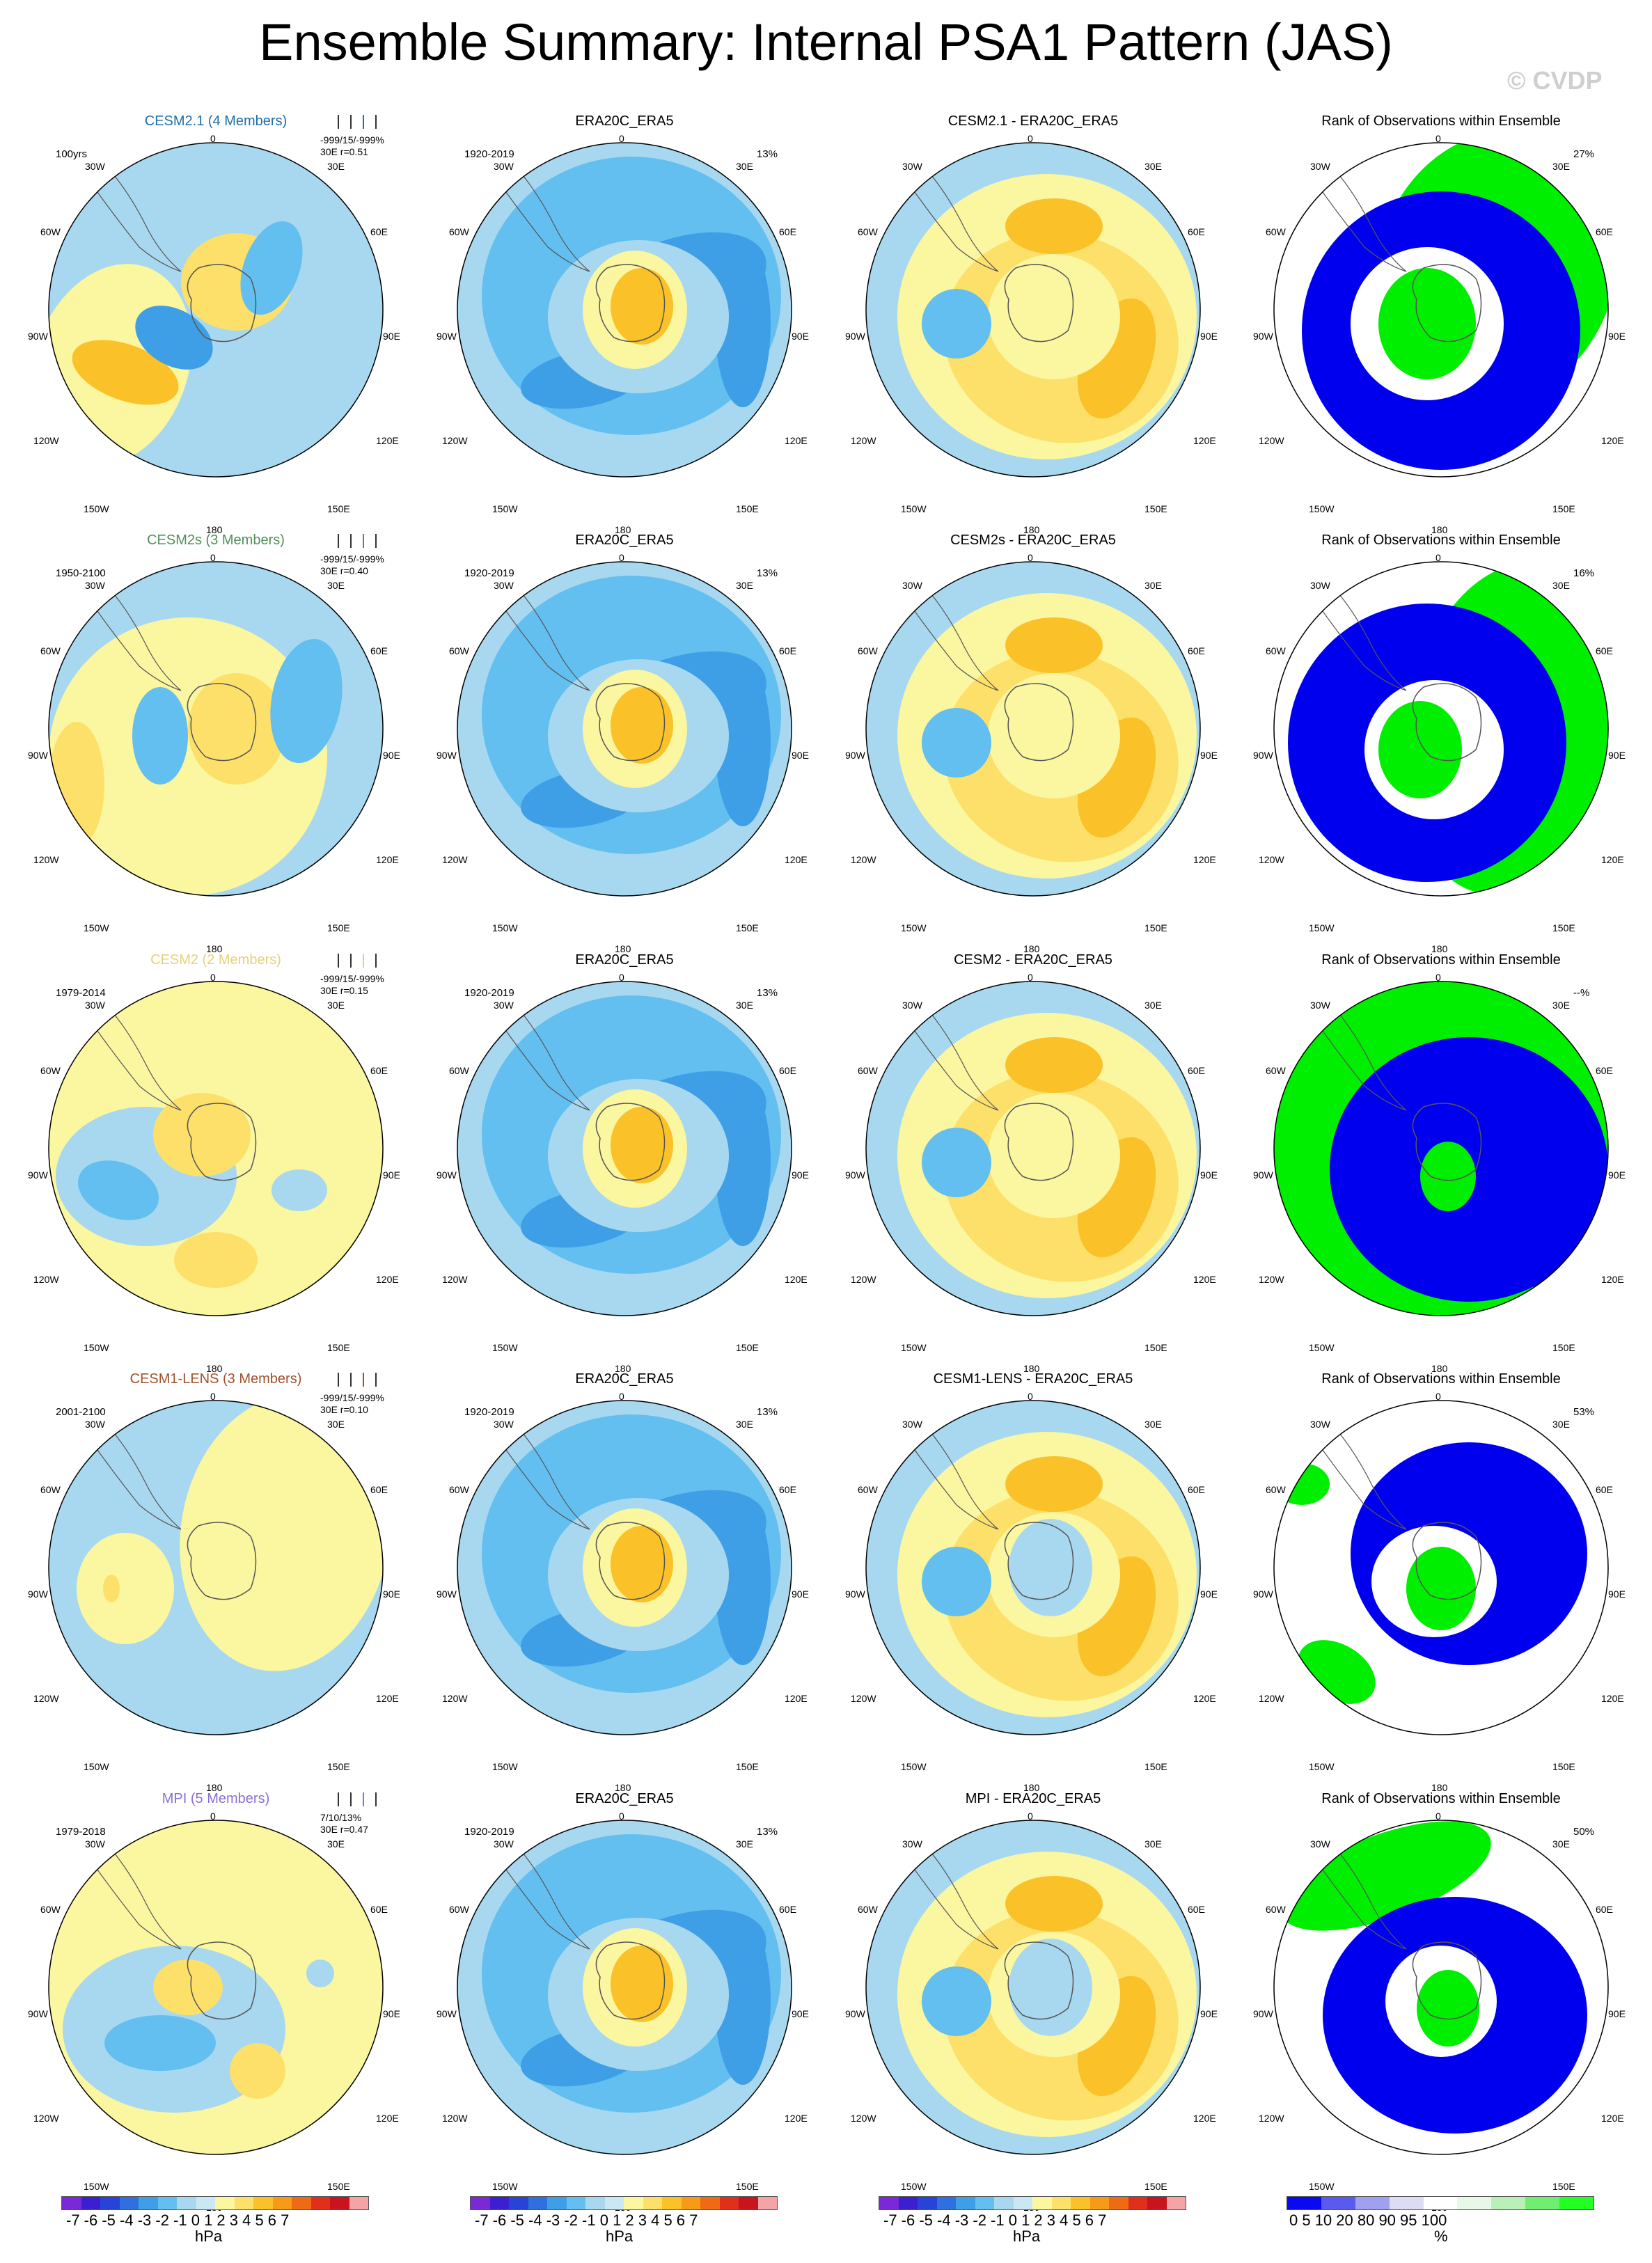 The height and width of the screenshot is (2263, 1652). Describe the element at coordinates (344, 570) in the screenshot. I see `stats-line-2: 30E r=0.40` at that location.